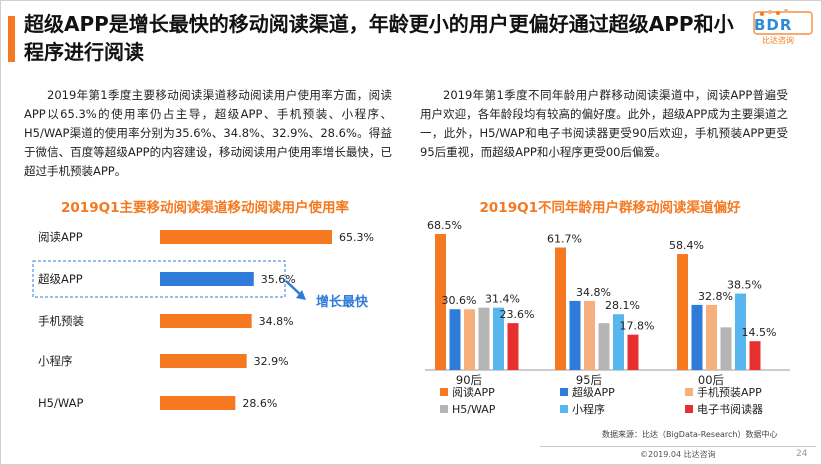 The width and height of the screenshot is (822, 465). I want to click on data-label: 23.6%, so click(517, 314).